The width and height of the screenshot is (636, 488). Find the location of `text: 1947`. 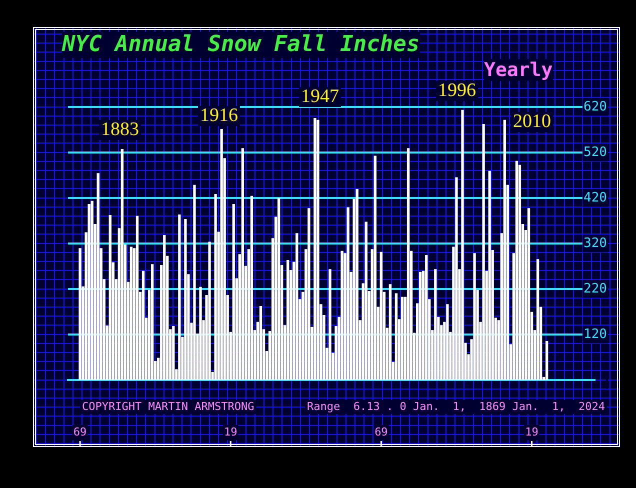

text: 1947 is located at coordinates (320, 96).